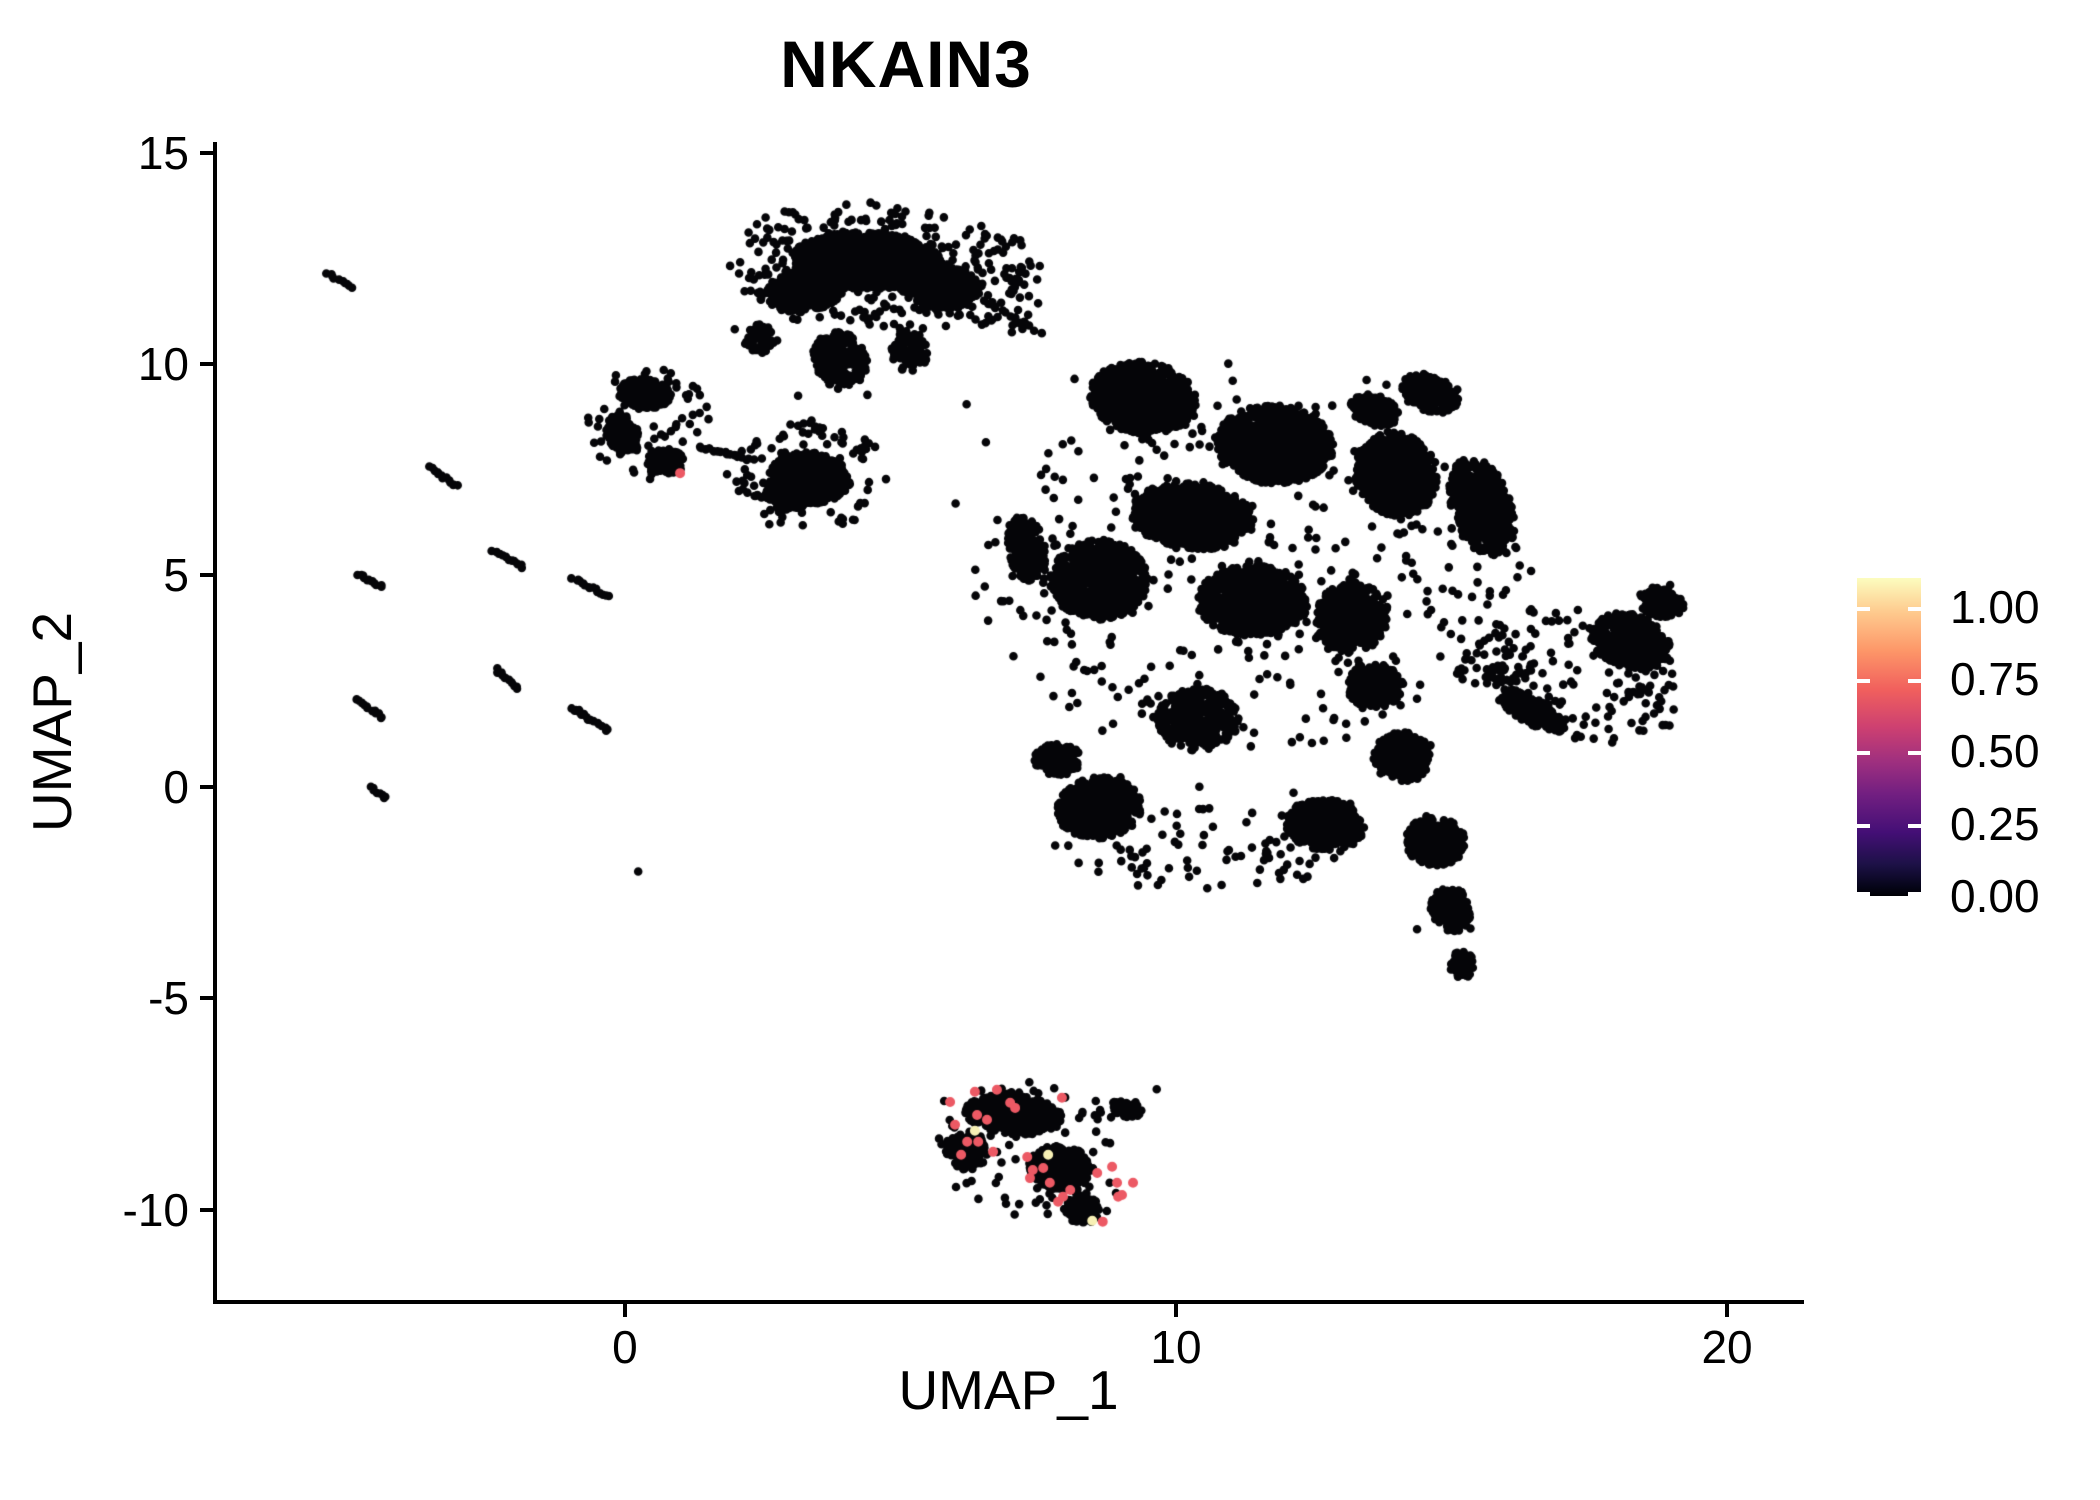 The height and width of the screenshot is (1500, 2100). I want to click on x-tick-label: 10, so click(1176, 1347).